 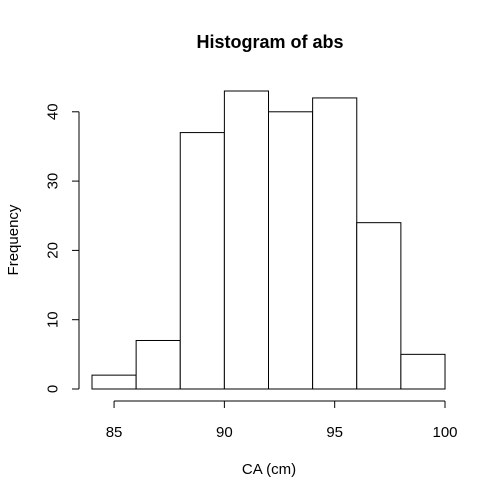 I want to click on y-tick-label: 0, so click(x=53, y=389).